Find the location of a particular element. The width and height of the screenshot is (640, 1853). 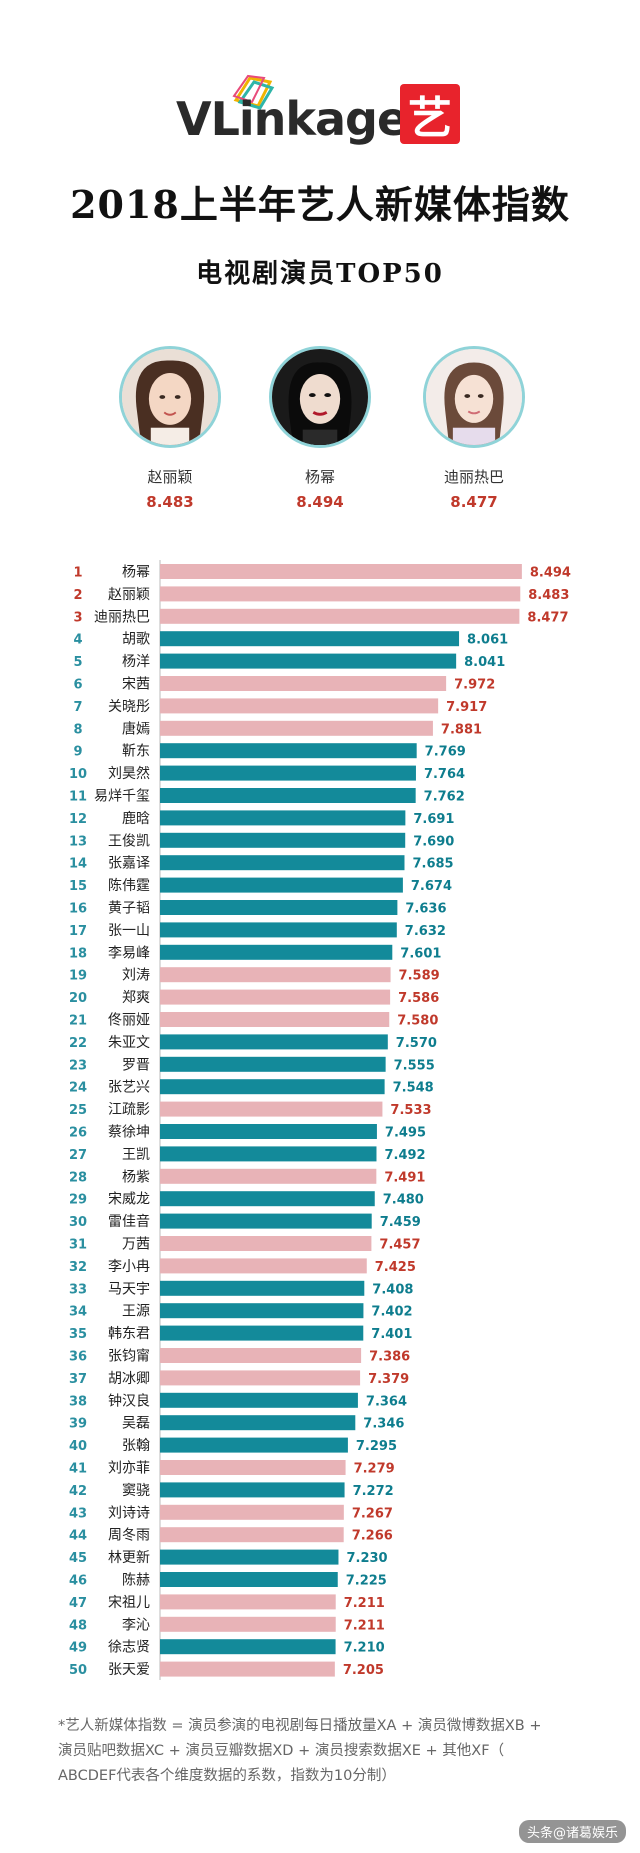

value-label: 8.483 is located at coordinates (548, 595).